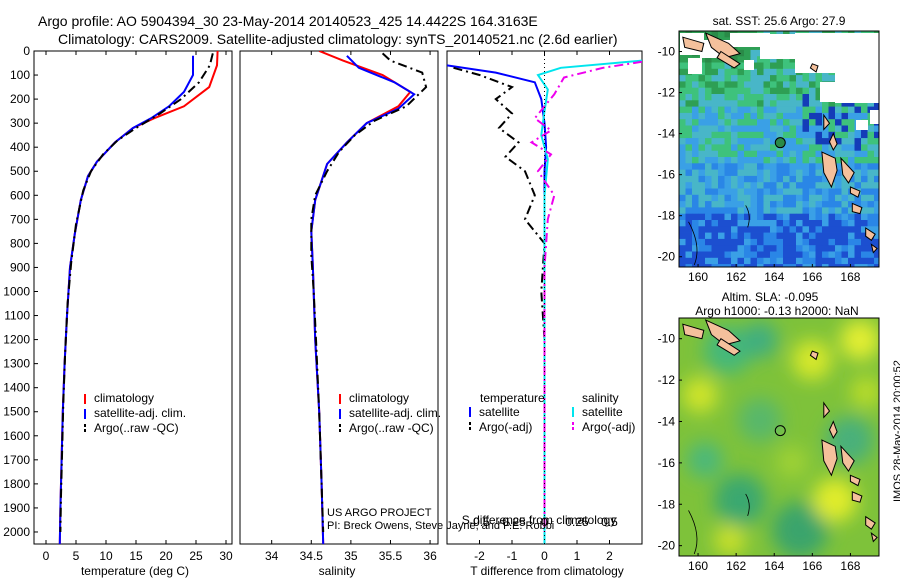  Describe the element at coordinates (667, 546) in the screenshot. I see `map_sla-ytick-label: -20` at that location.